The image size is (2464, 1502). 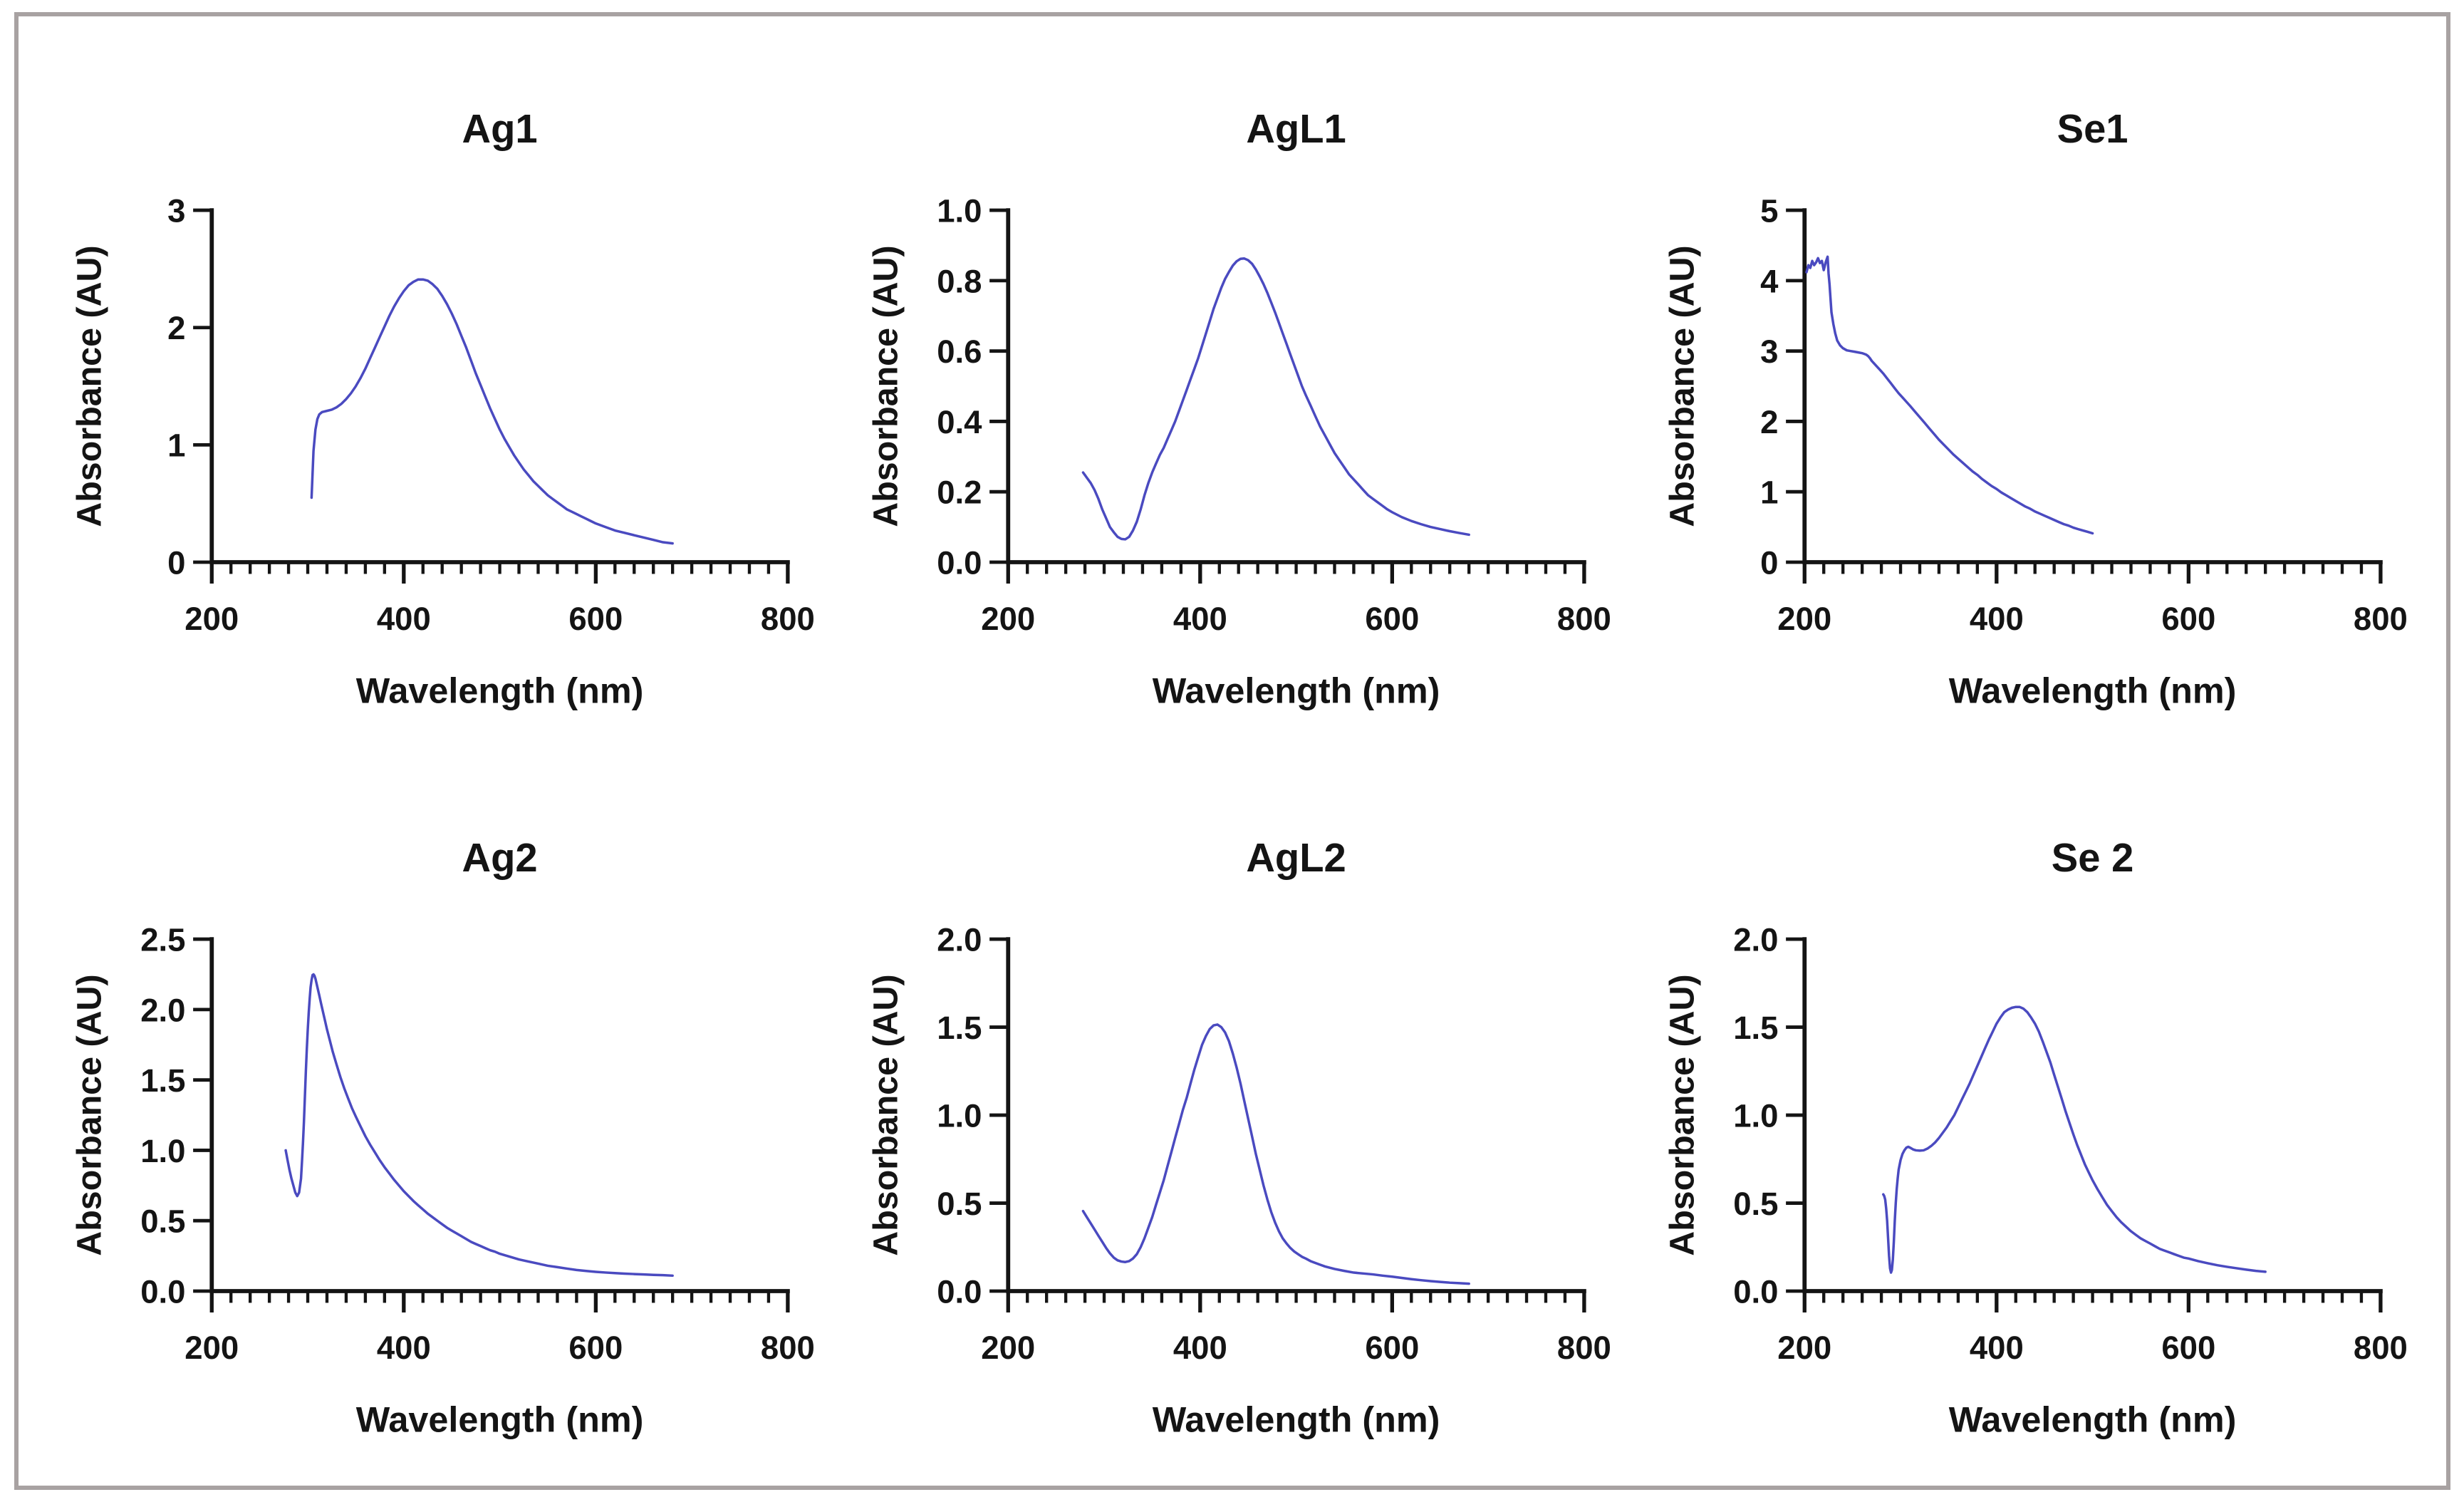 What do you see at coordinates (959, 422) in the screenshot?
I see `y-tick-label: 0.4` at bounding box center [959, 422].